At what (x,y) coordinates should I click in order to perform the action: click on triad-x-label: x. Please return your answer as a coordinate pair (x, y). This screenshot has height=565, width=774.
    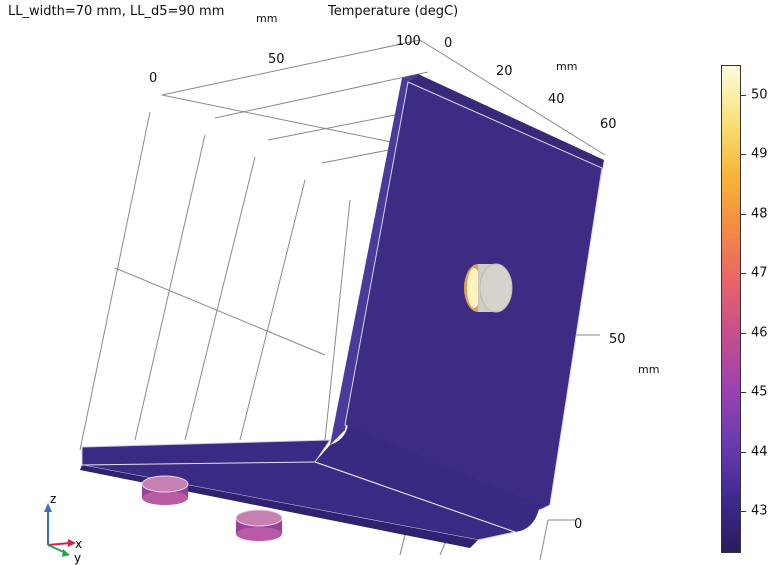
    Looking at the image, I should click on (78, 544).